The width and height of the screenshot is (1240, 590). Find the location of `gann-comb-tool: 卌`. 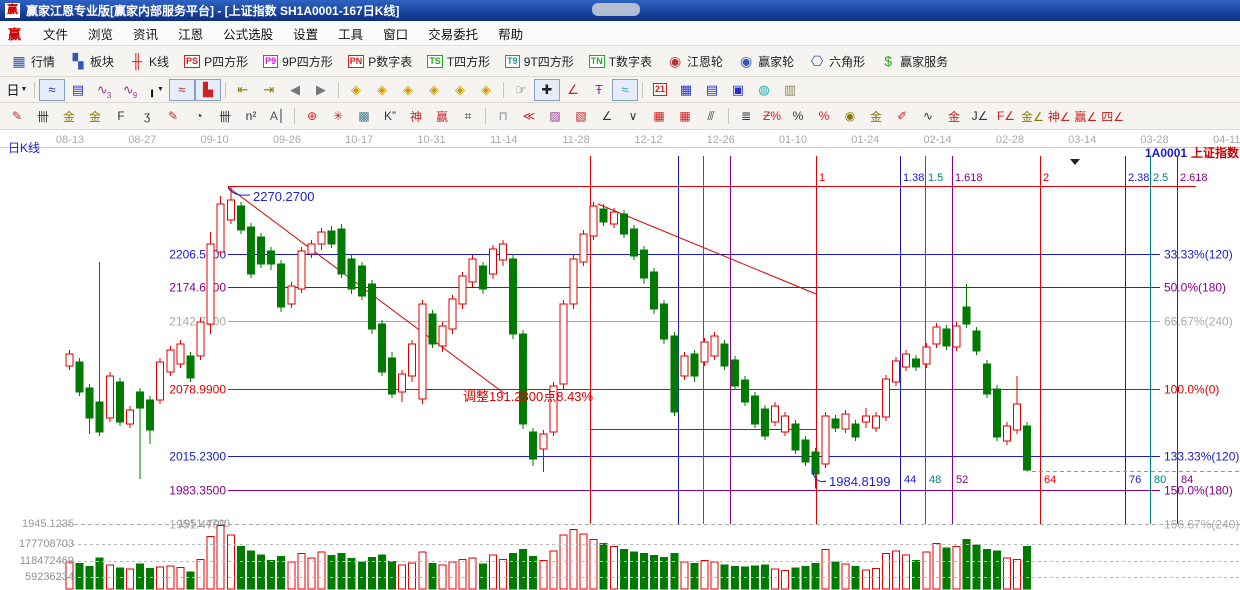

gann-comb-tool: 卌 is located at coordinates (42, 116).